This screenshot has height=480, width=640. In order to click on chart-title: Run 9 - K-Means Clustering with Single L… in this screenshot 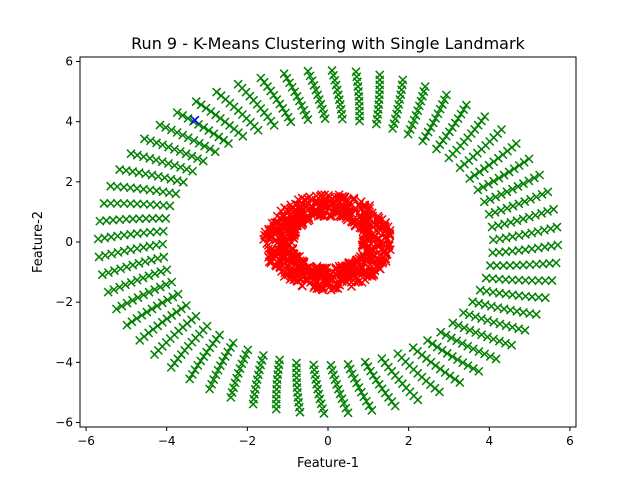, I will do `click(328, 43)`.